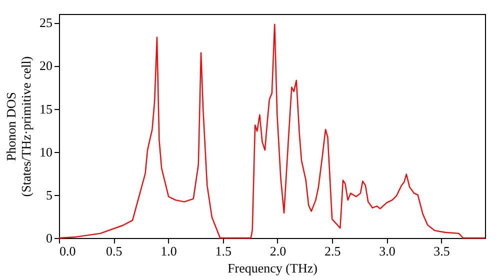 This screenshot has height=280, width=500. What do you see at coordinates (49, 238) in the screenshot?
I see `y-tick-label: 0` at bounding box center [49, 238].